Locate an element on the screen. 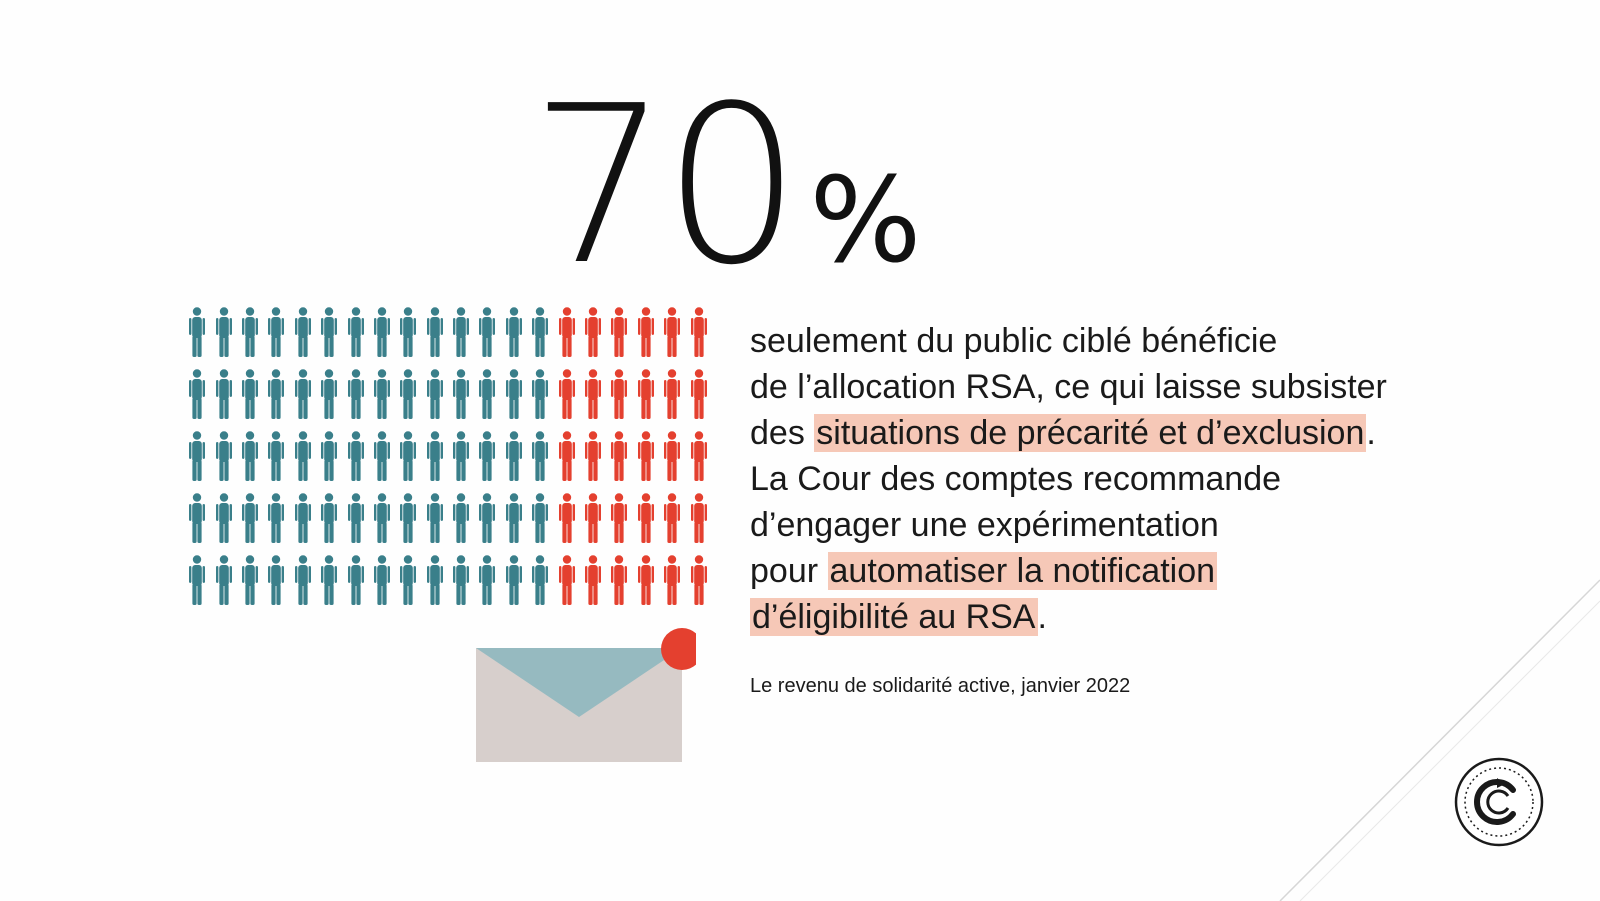  body-line-4: La Cour des comptes recommande is located at coordinates (1016, 479).